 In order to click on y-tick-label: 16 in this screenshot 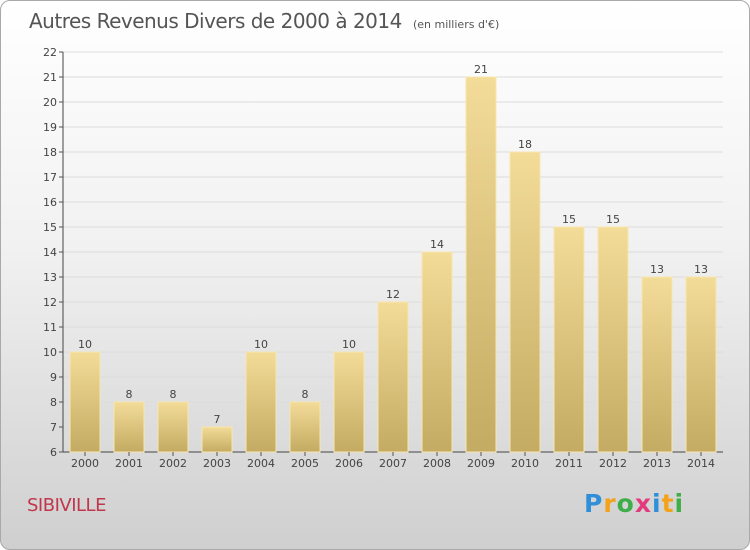, I will do `click(50, 202)`.